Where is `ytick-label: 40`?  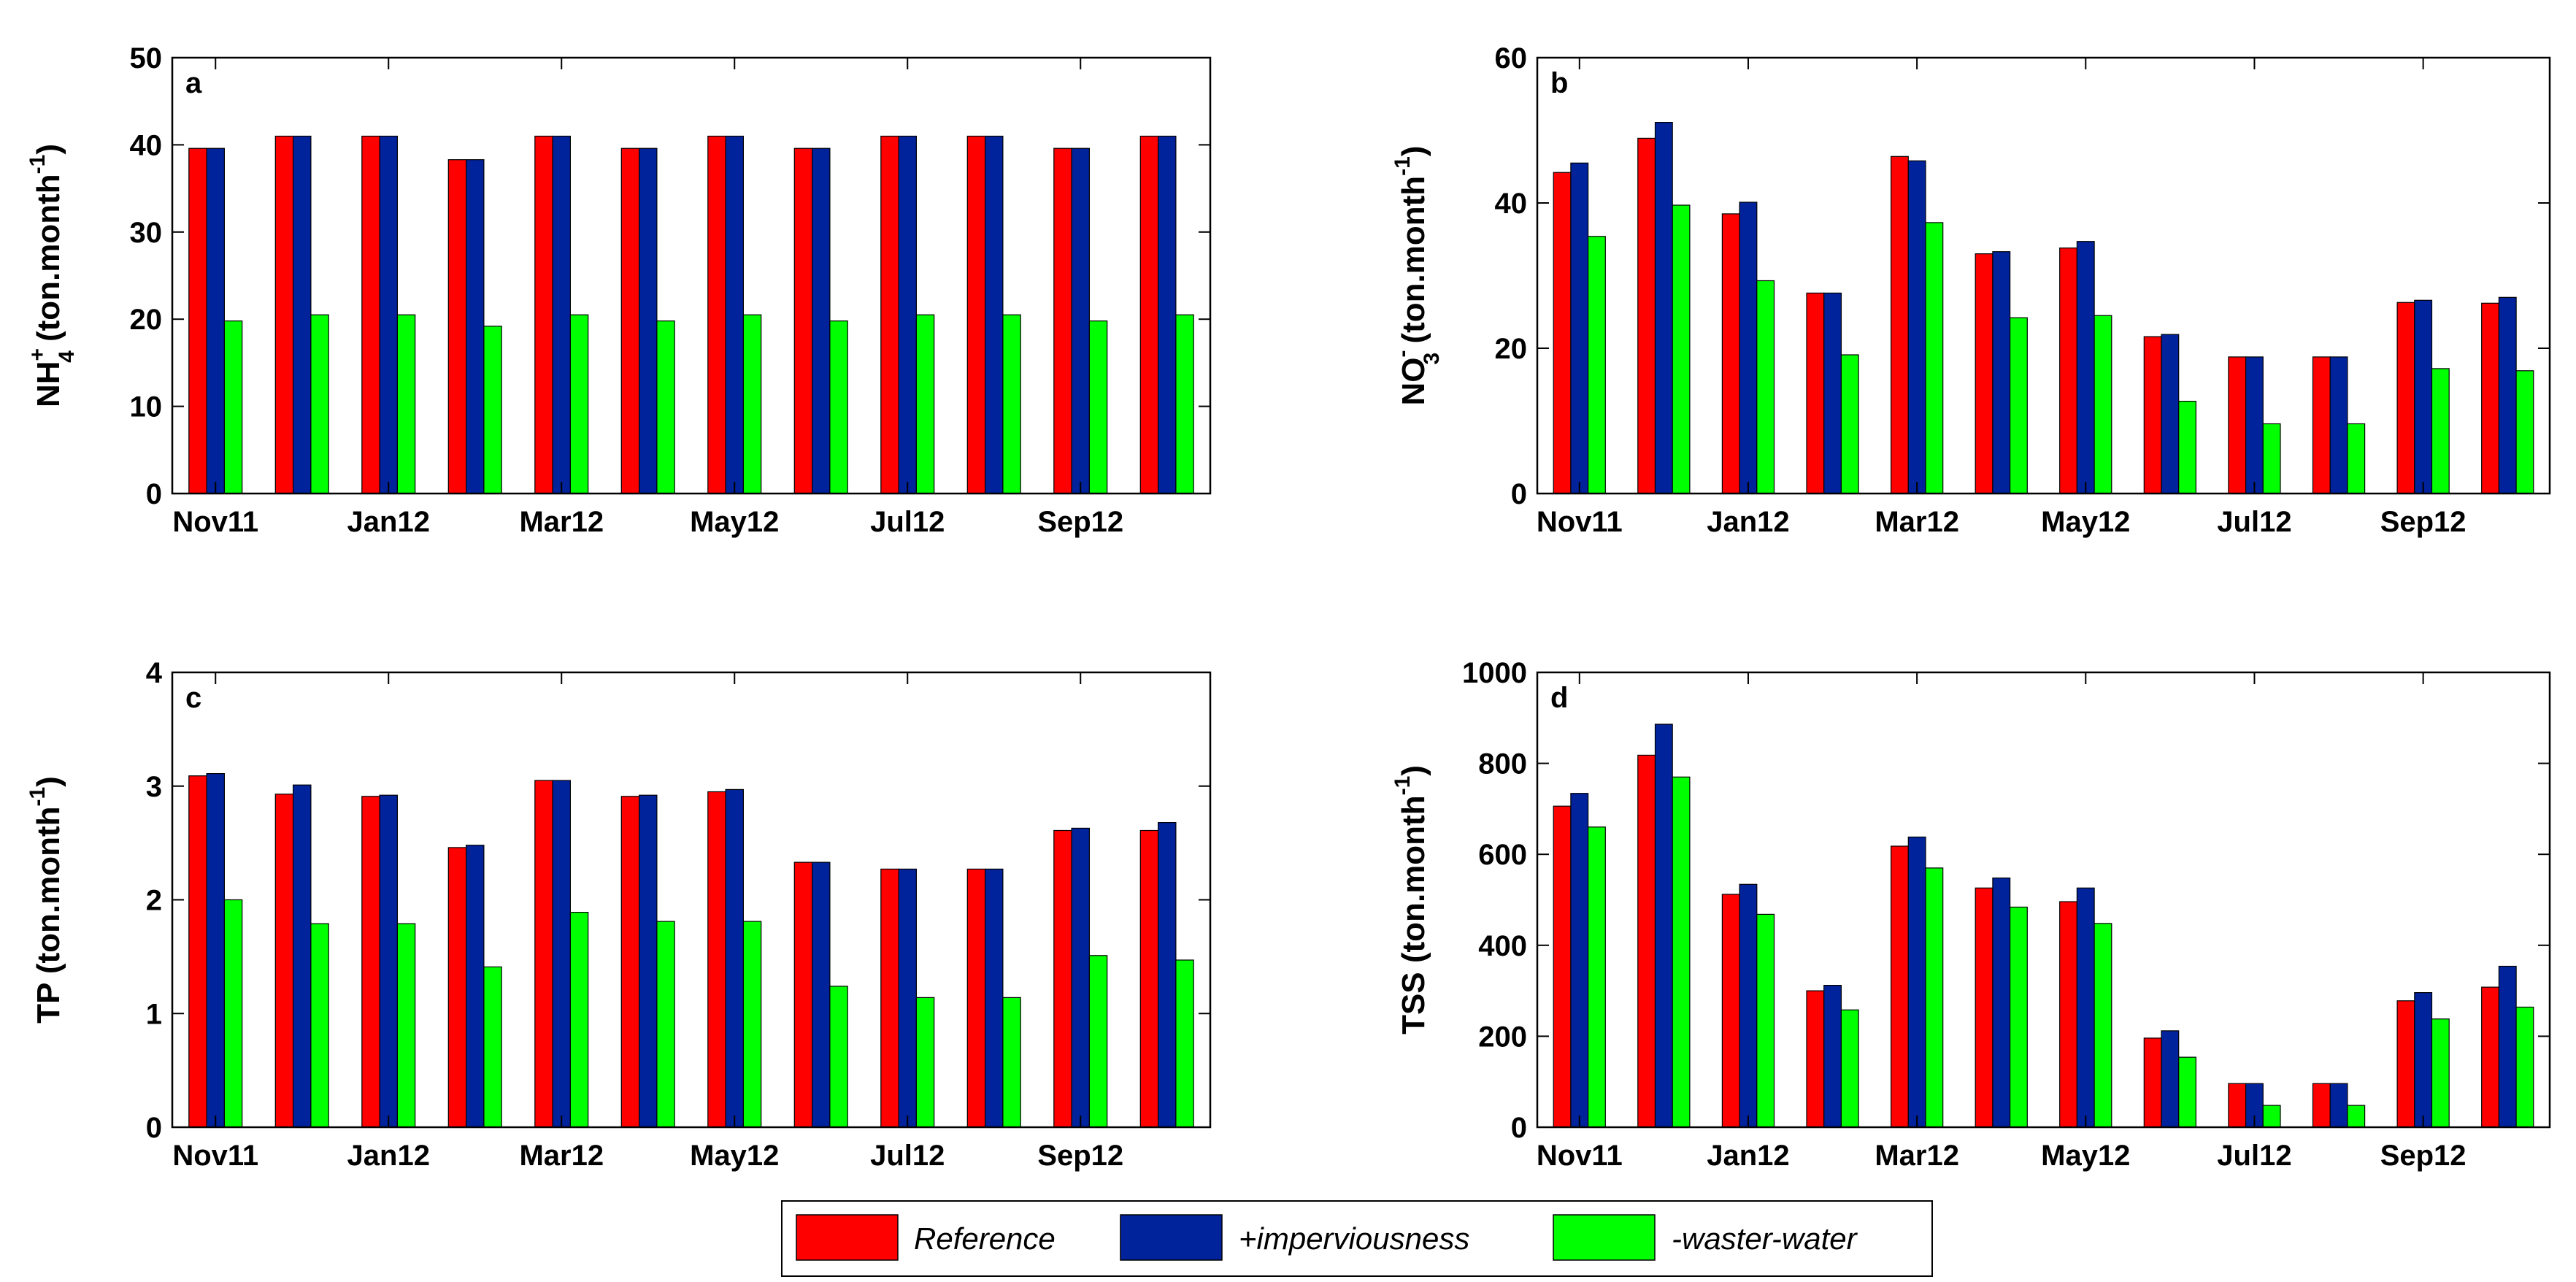
ytick-label: 40 is located at coordinates (146, 145).